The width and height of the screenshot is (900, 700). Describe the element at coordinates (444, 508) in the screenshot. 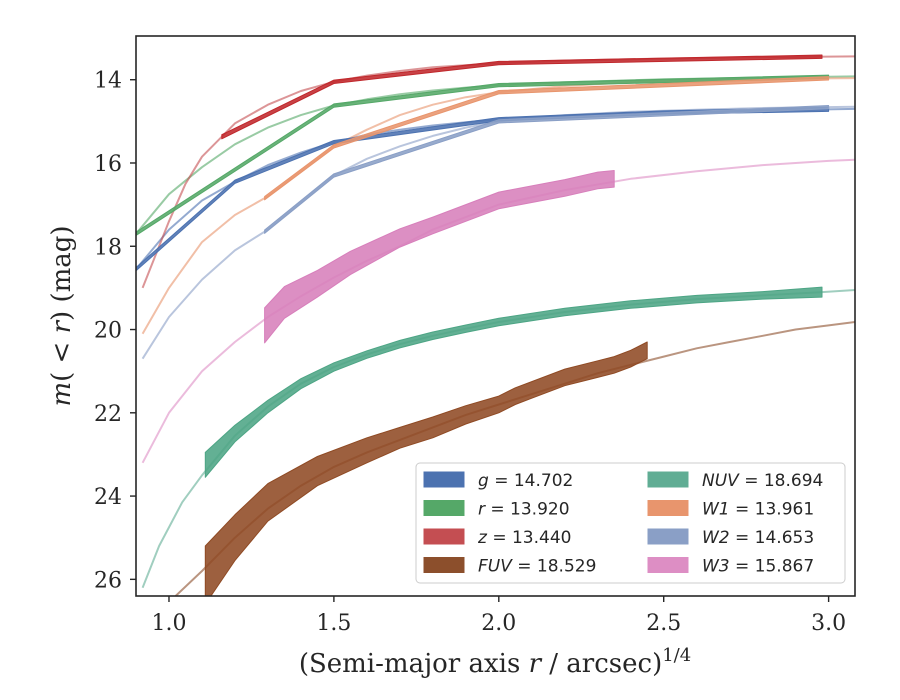

I see `legend-swatch-r` at that location.